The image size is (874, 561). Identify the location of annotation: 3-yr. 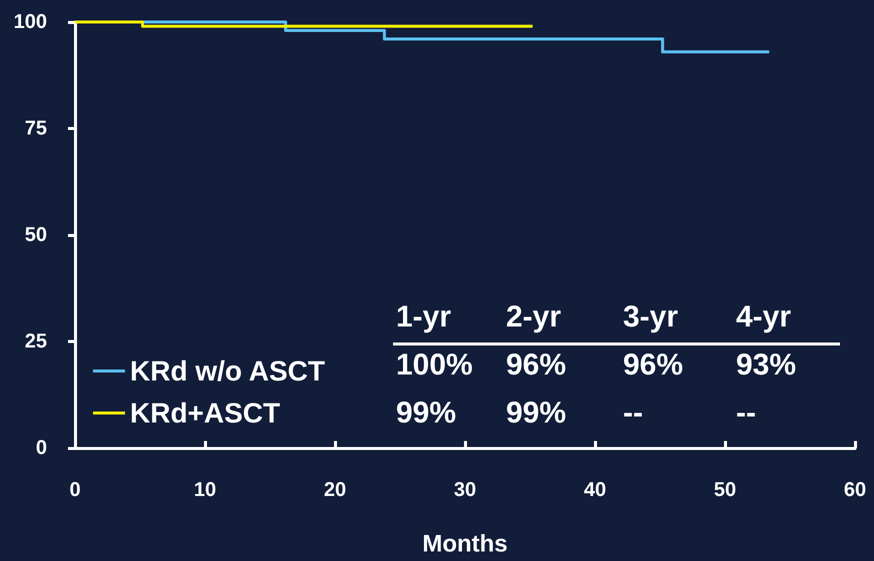
(650, 317).